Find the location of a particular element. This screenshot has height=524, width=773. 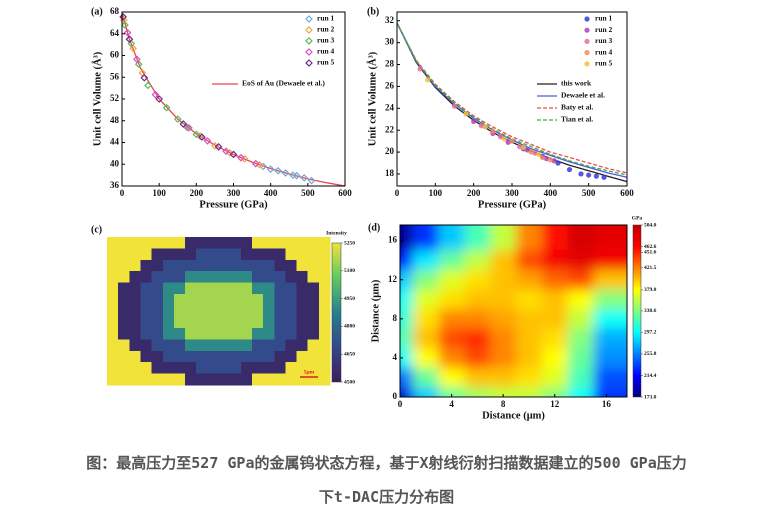

x-tick-label: 12 is located at coordinates (555, 404).